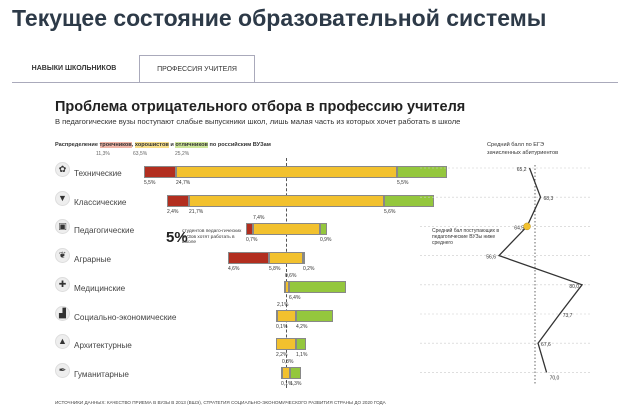 The width and height of the screenshot is (620, 416). Describe the element at coordinates (302, 355) in the screenshot. I see `bar-value-label: 1,1%` at that location.